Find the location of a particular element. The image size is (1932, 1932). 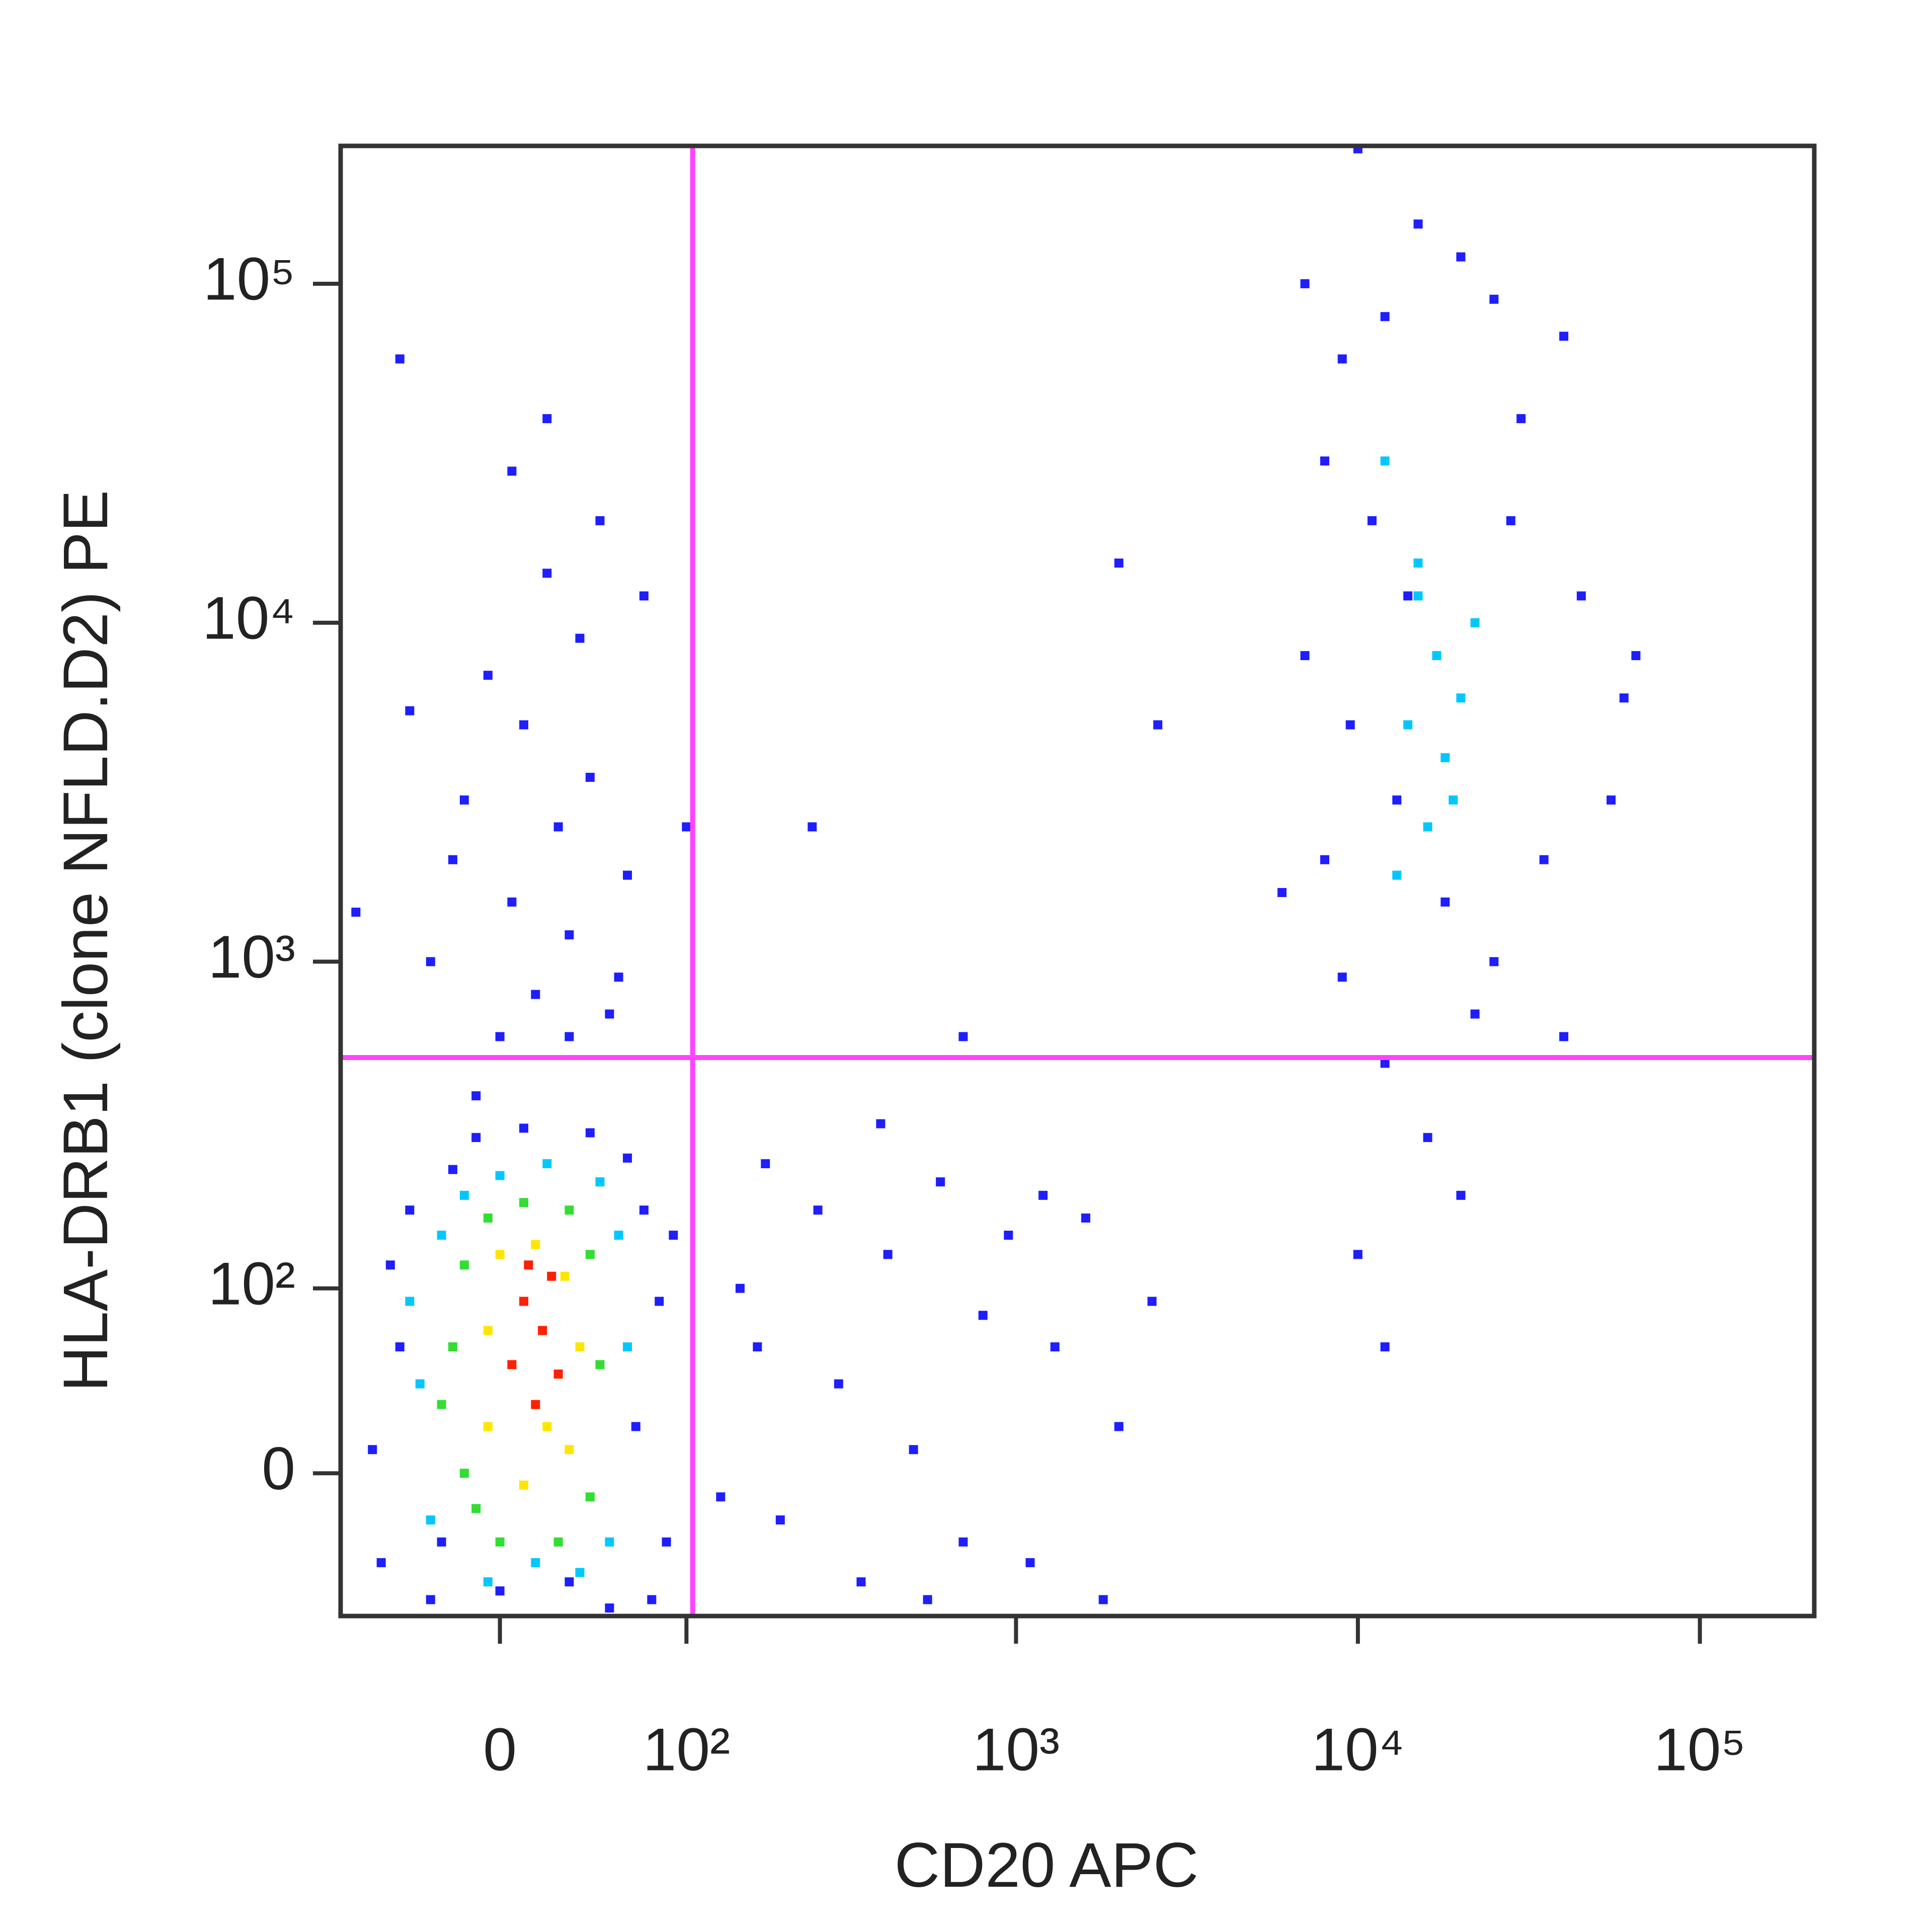

x-tick-label: 10² is located at coordinates (687, 1750).